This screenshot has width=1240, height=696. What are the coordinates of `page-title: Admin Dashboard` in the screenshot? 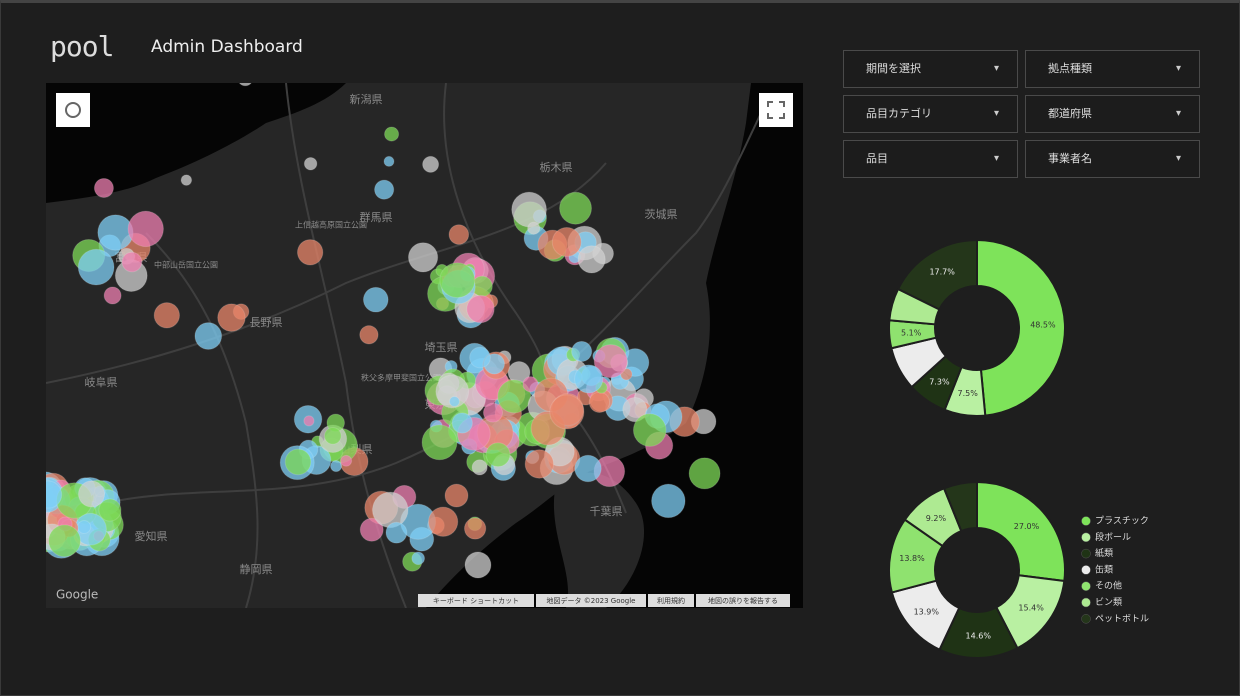 It's located at (227, 47).